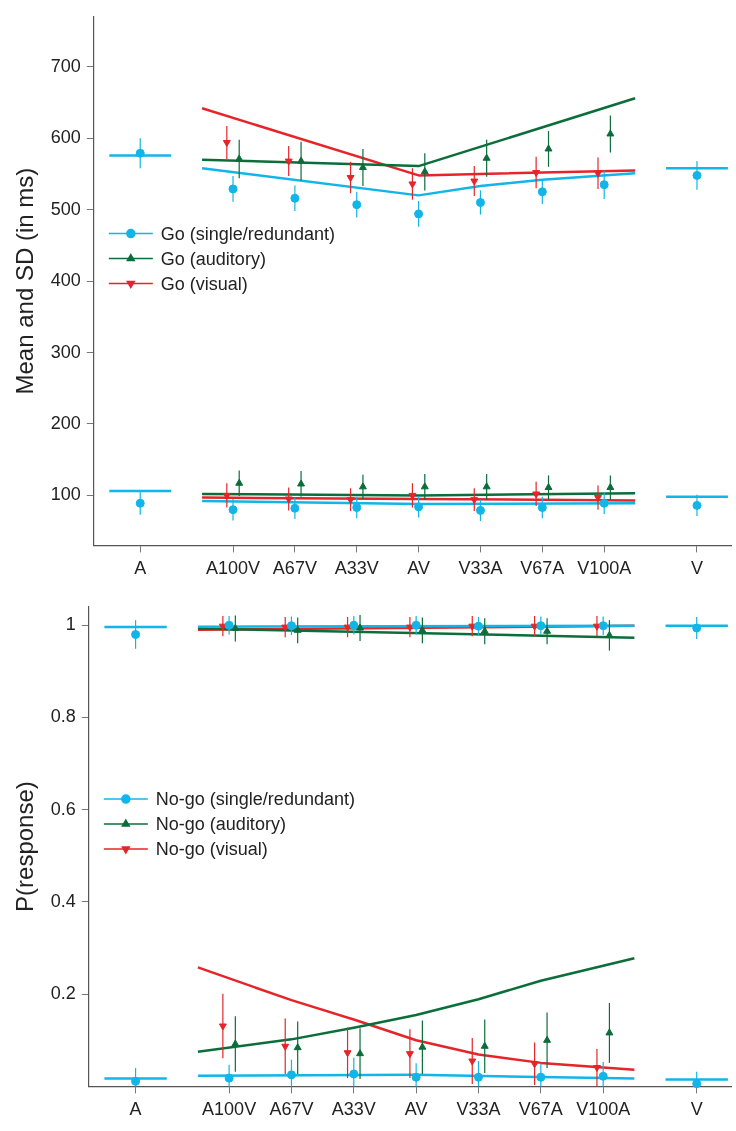 Image resolution: width=736 pixels, height=1131 pixels. Describe the element at coordinates (70, 624) in the screenshot. I see `y-tick-label: 1` at that location.